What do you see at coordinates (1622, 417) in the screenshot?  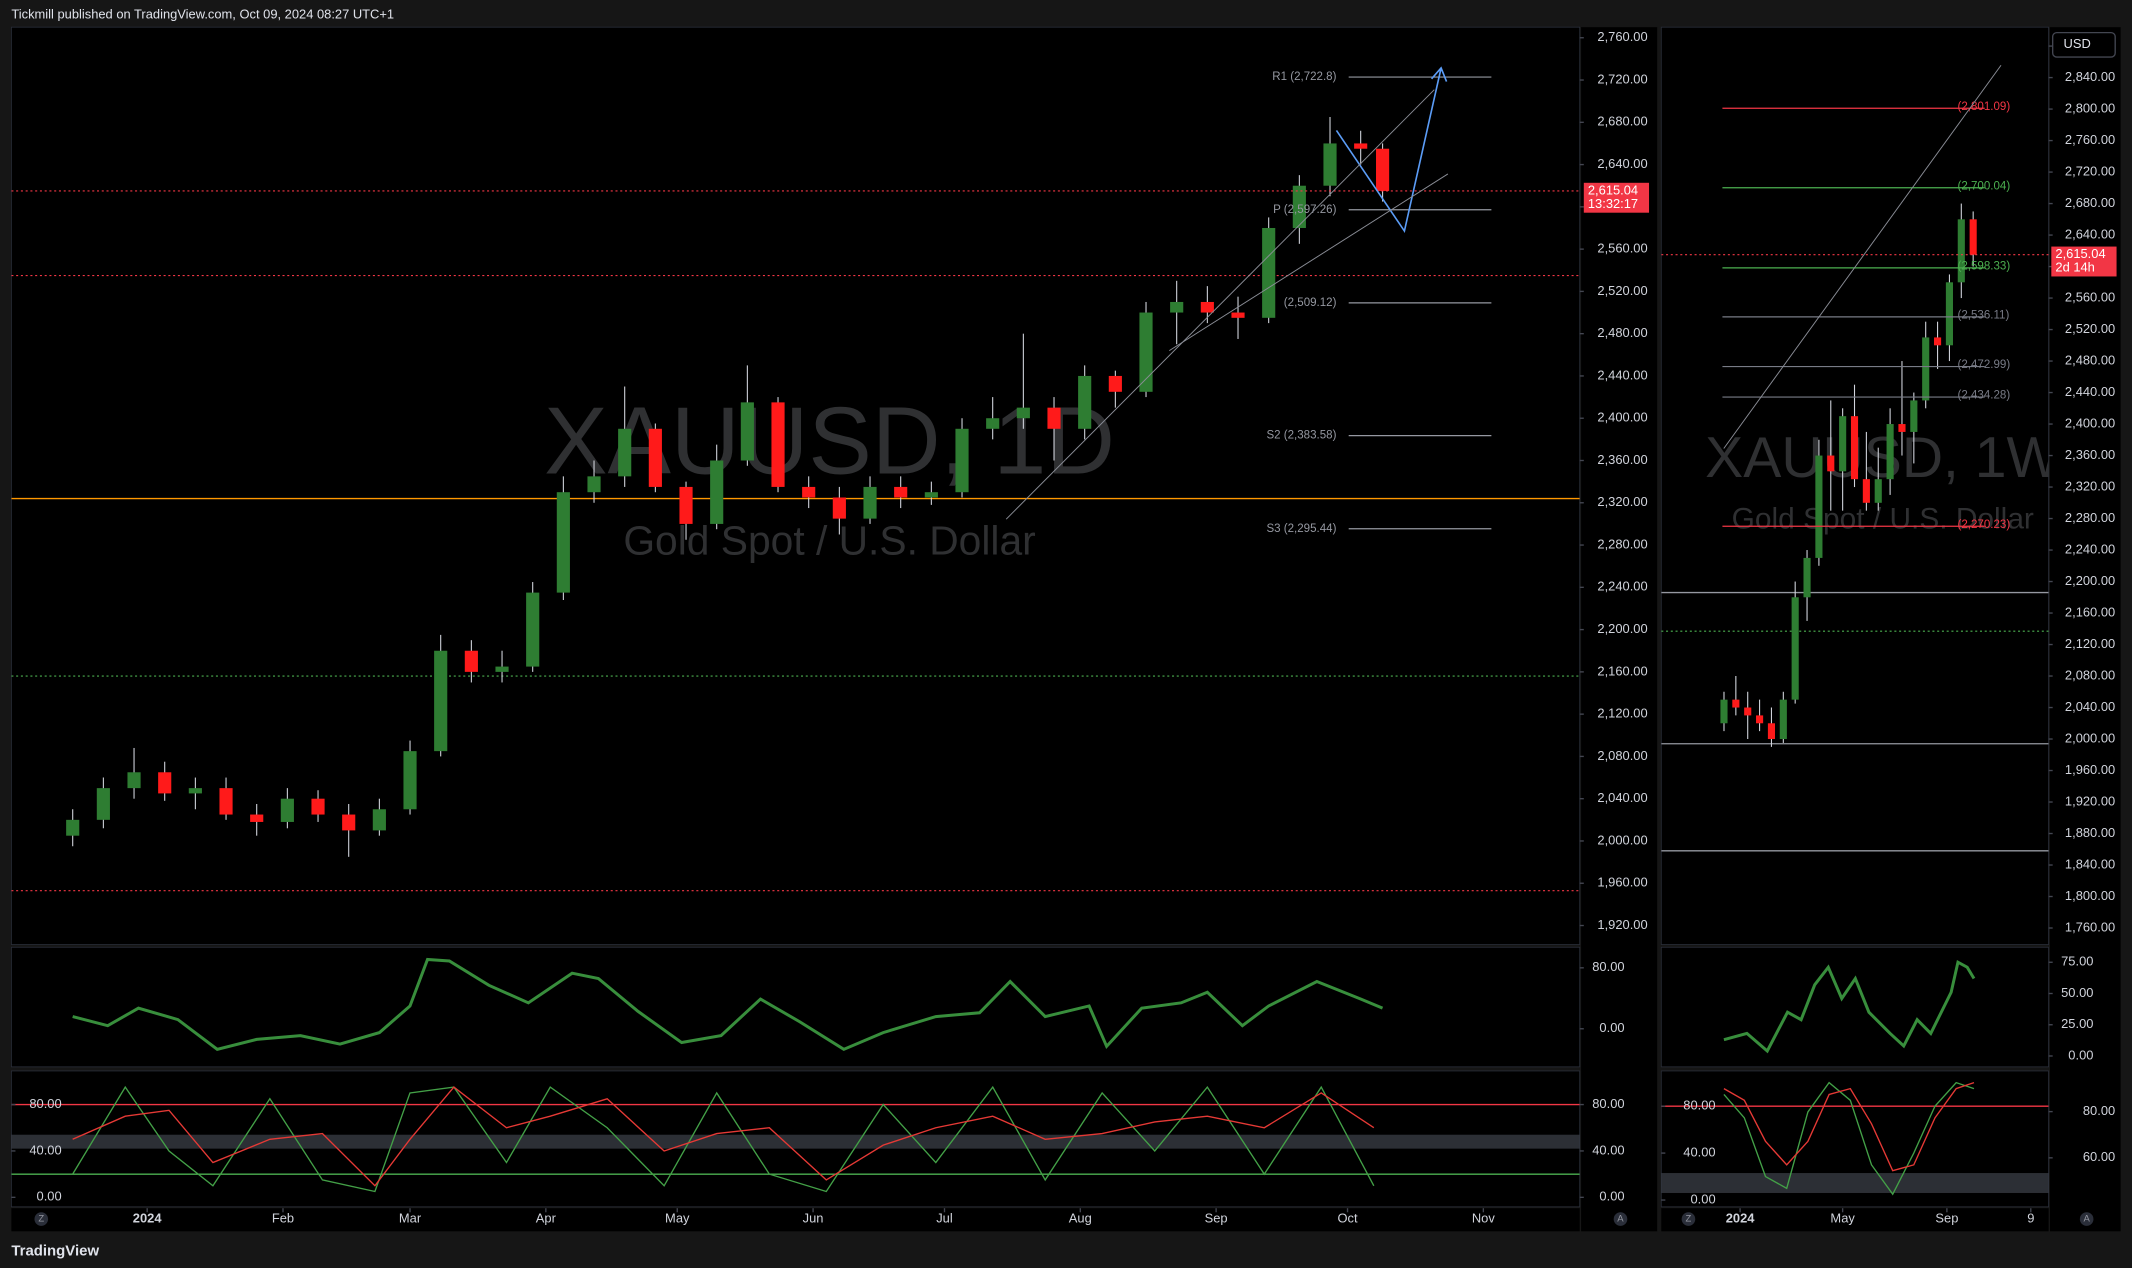 I see `y-tick-label: 2,400.00` at bounding box center [1622, 417].